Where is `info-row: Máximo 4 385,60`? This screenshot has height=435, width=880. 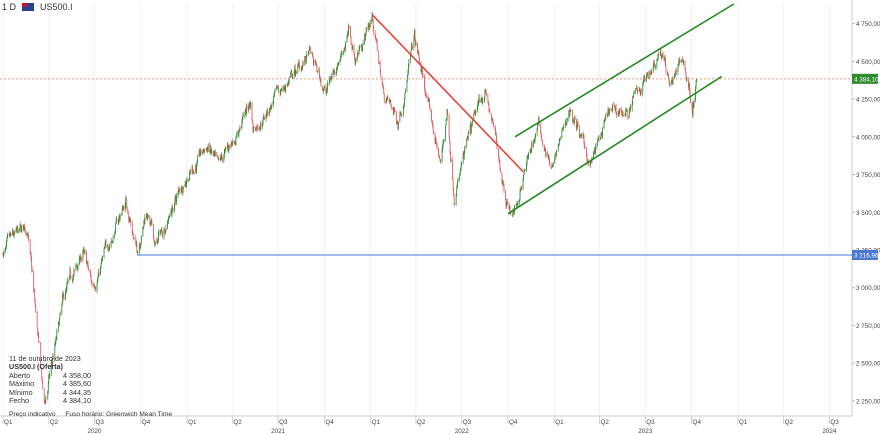 info-row: Máximo 4 385,60 is located at coordinates (50, 383).